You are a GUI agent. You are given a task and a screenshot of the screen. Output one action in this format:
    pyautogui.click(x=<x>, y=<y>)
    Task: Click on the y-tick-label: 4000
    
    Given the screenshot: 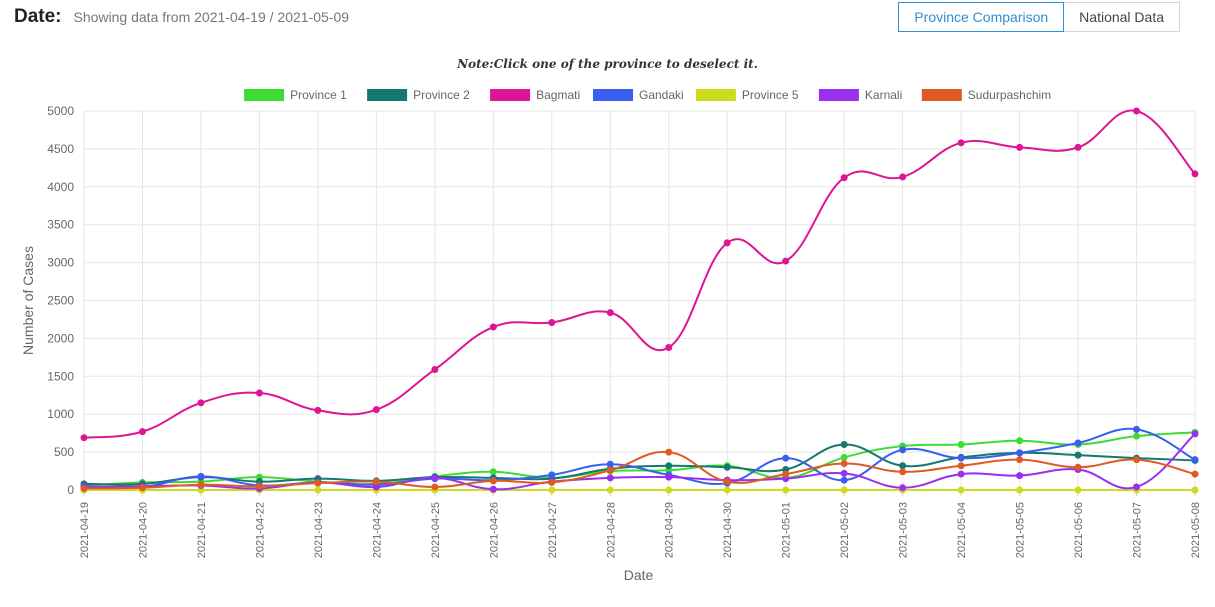 What is the action you would take?
    pyautogui.click(x=60, y=187)
    